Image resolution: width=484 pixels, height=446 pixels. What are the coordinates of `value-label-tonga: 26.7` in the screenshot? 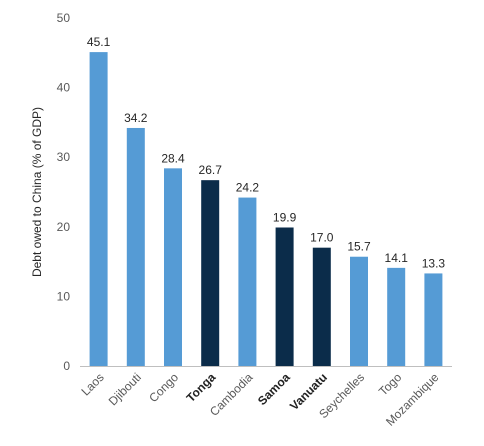 It's located at (211, 170).